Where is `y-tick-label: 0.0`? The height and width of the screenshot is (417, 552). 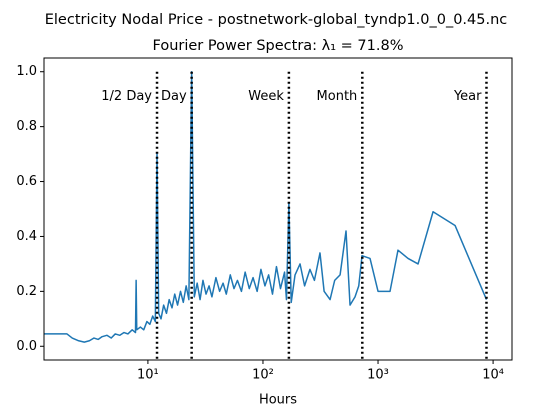
y-tick-label: 0.0 is located at coordinates (26, 346).